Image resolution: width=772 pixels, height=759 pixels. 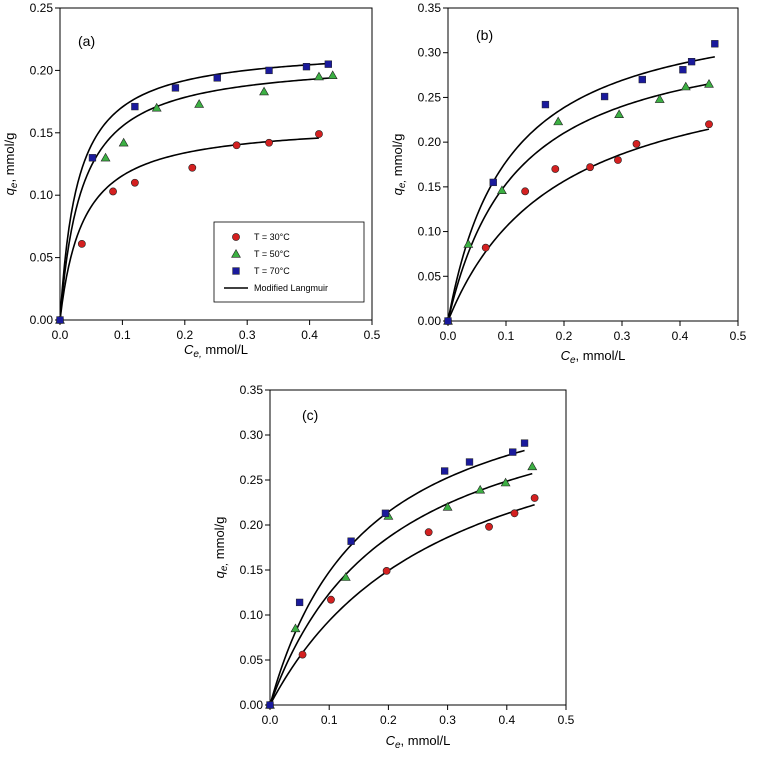 What do you see at coordinates (564, 336) in the screenshot?
I see `x-tick-label: 0.2` at bounding box center [564, 336].